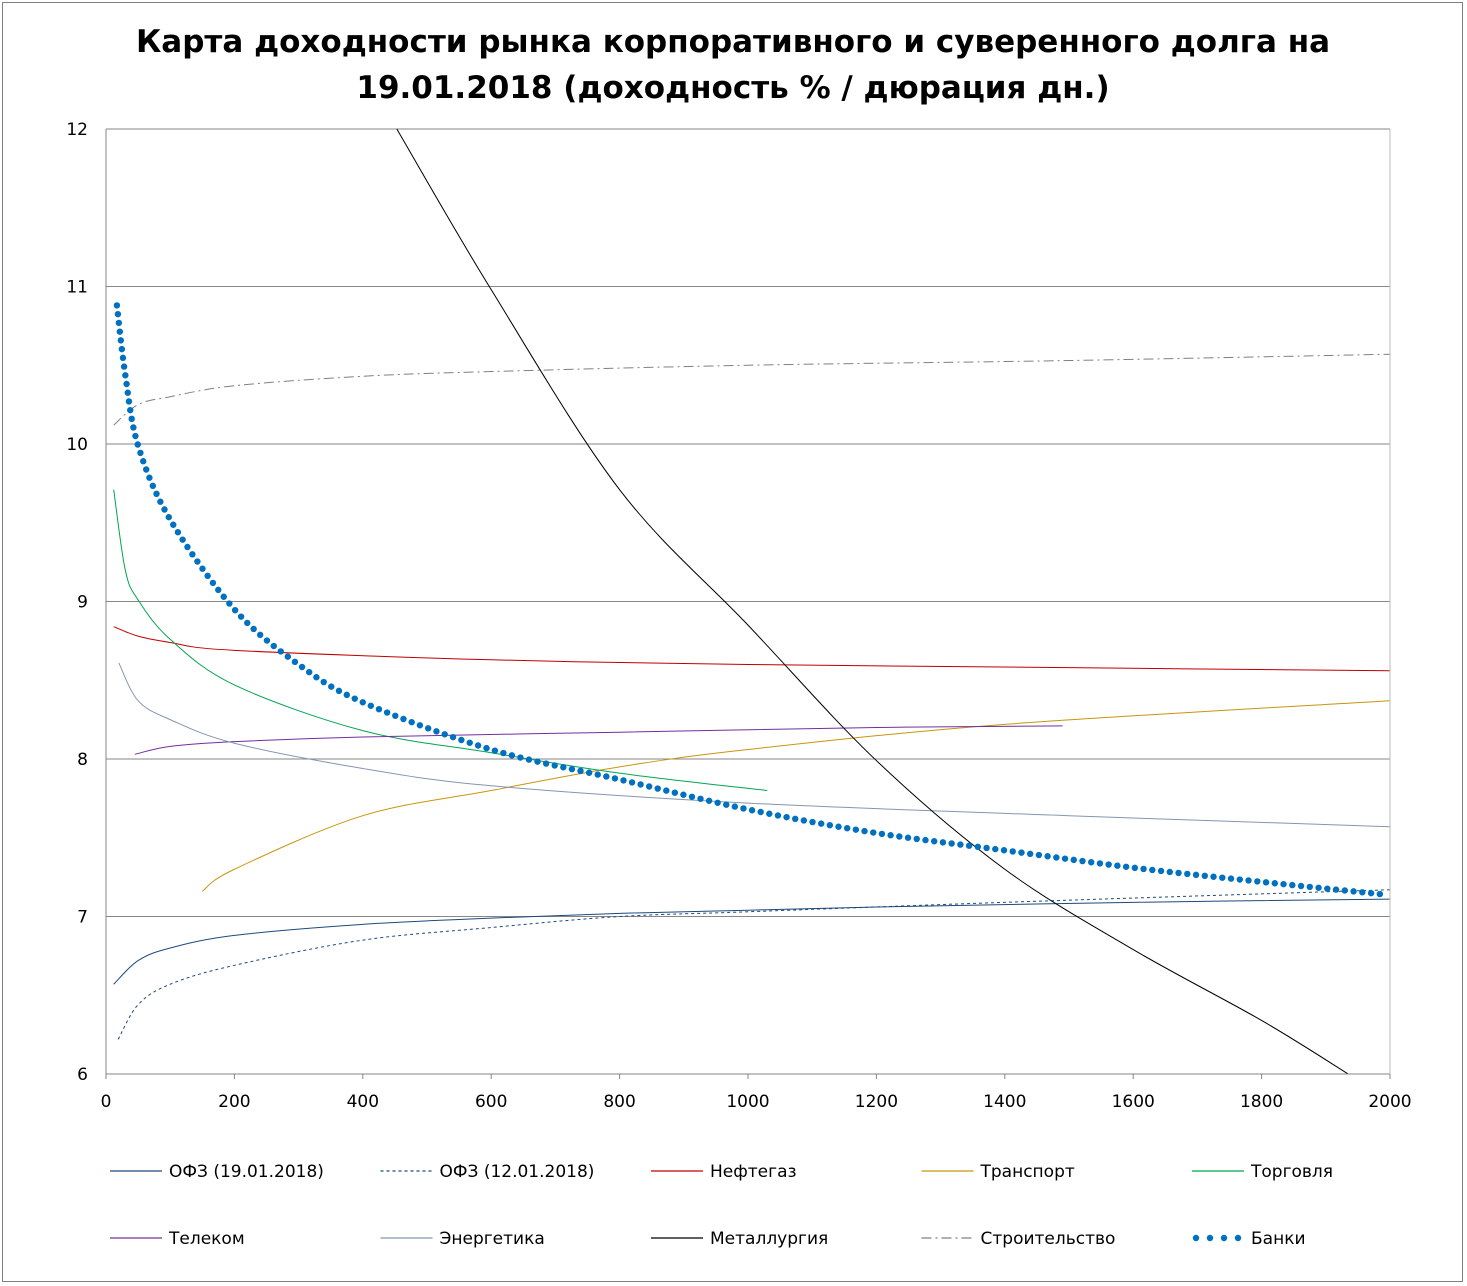 Image resolution: width=1467 pixels, height=1286 pixels. Describe the element at coordinates (1291, 1172) in the screenshot. I see `legend-label: Торговля` at that location.